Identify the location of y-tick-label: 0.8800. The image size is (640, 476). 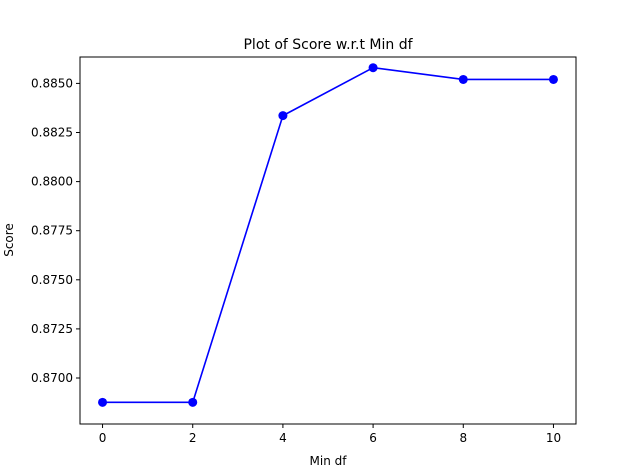
(52, 182).